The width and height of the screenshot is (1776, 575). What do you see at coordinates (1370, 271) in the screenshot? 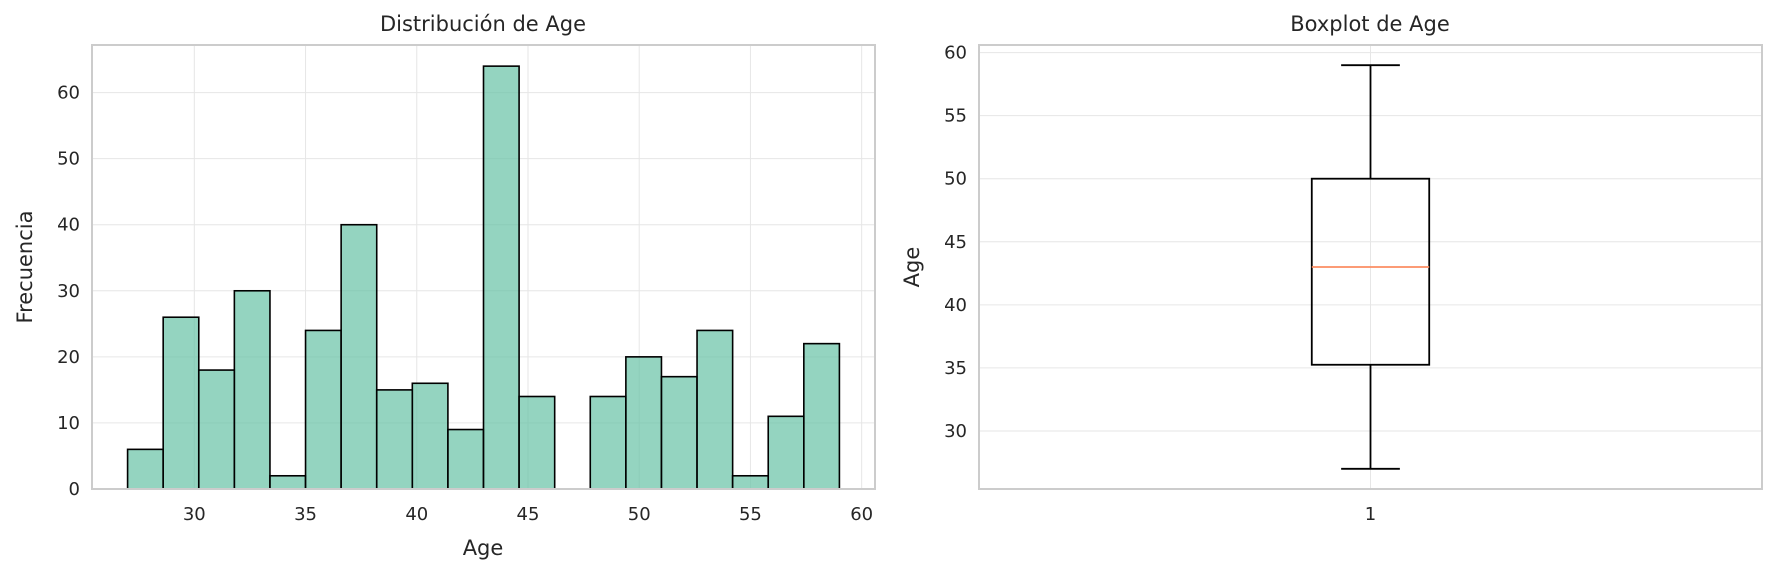
I see `boxplot-box` at bounding box center [1370, 271].